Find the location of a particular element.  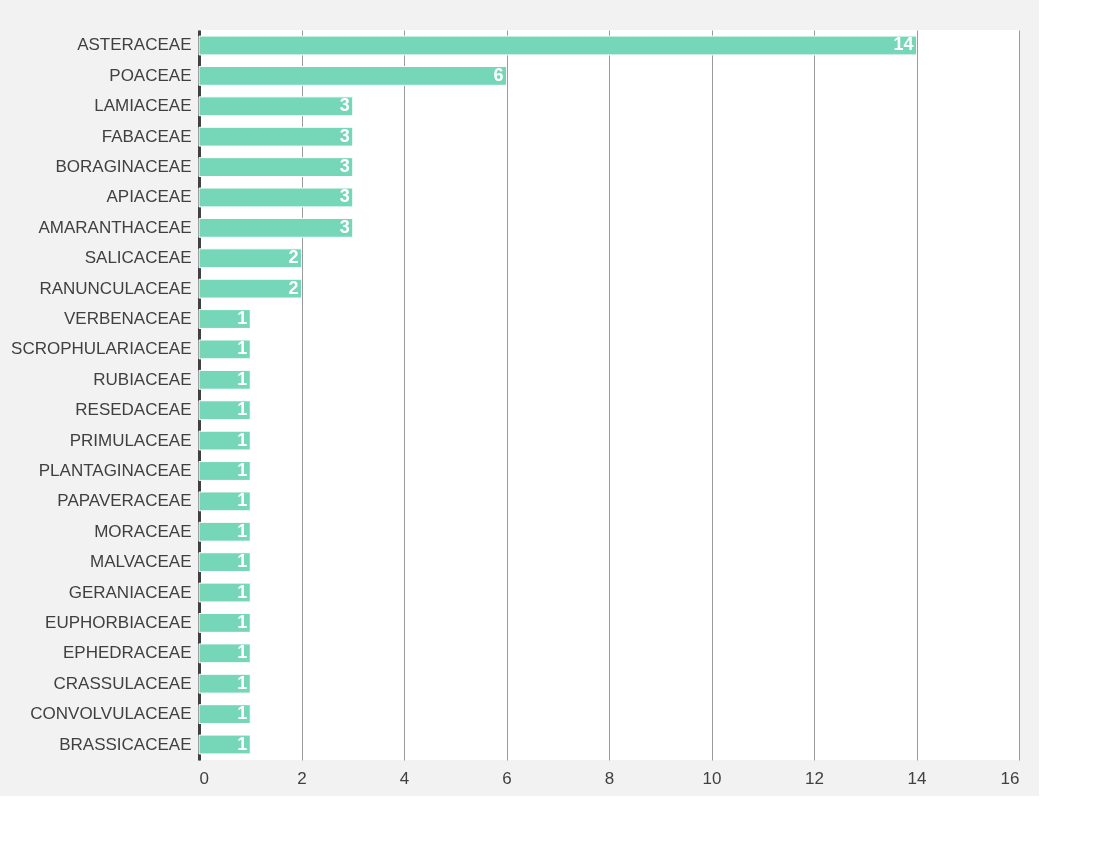

y-tick-label: MORACEAE is located at coordinates (143, 531).